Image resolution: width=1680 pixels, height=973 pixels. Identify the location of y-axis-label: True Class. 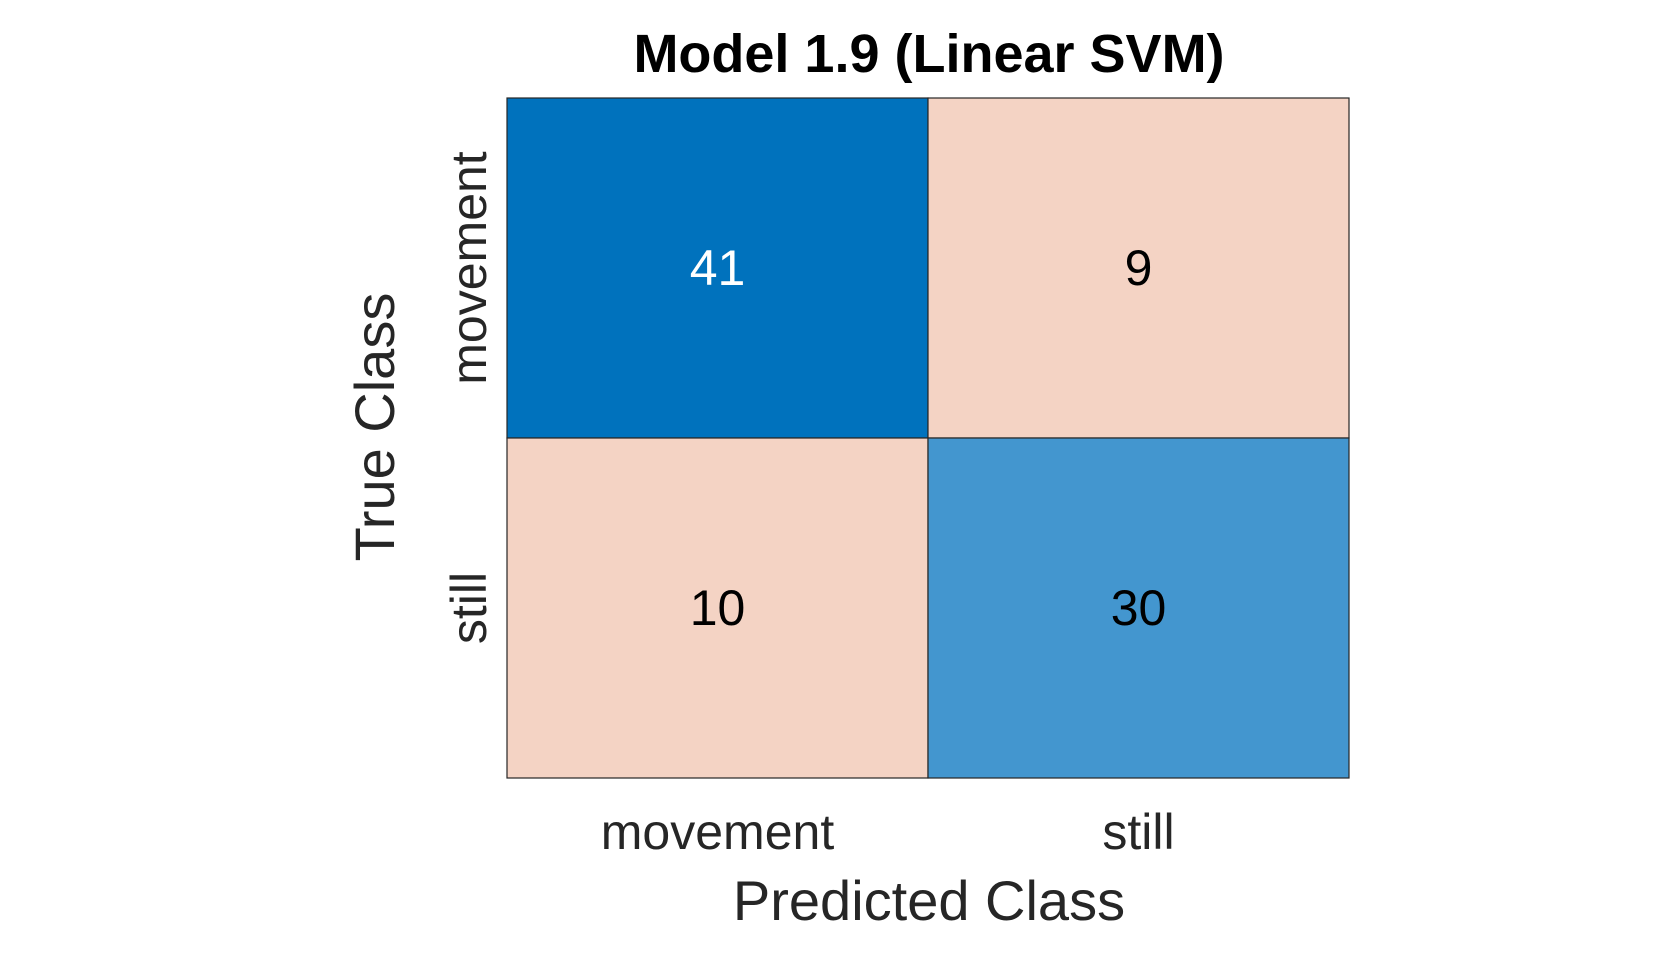
(374, 427).